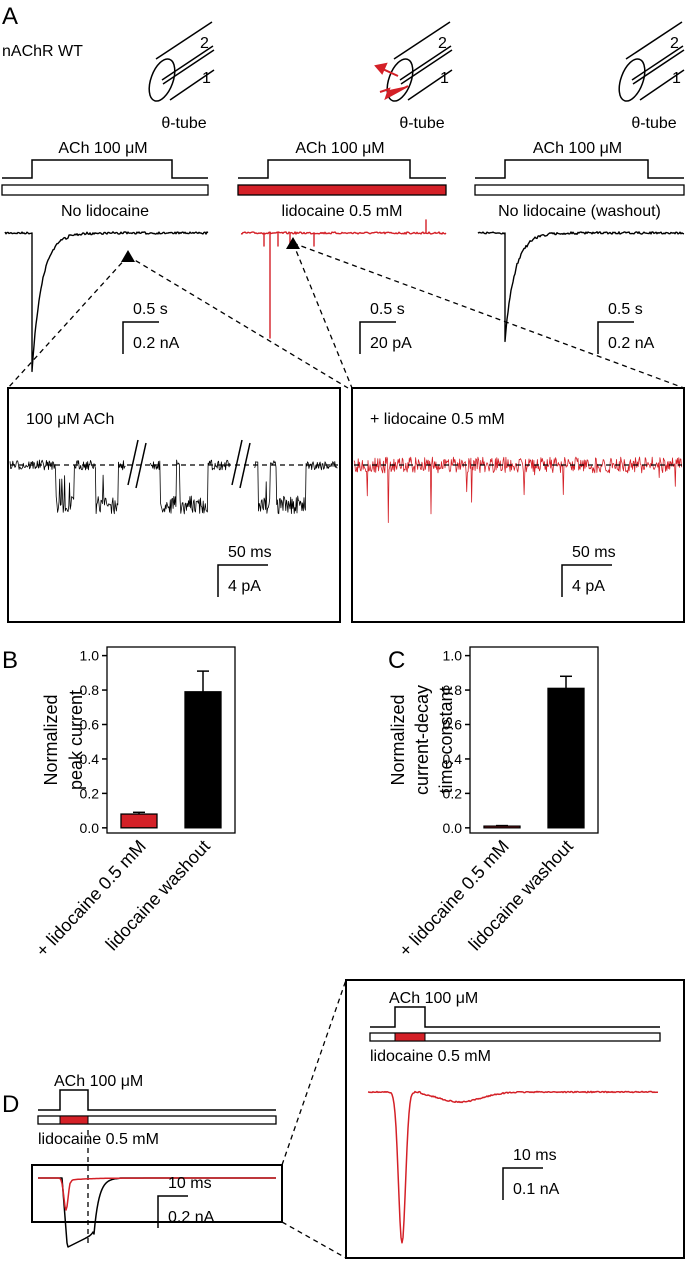  What do you see at coordinates (105, 211) in the screenshot?
I see `solution-label: No lidocaine` at bounding box center [105, 211].